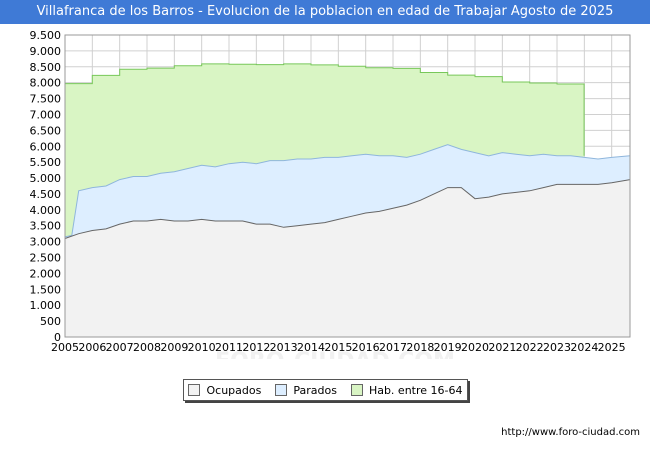  Describe the element at coordinates (202, 347) in the screenshot. I see `x-tick-label: 2010` at that location.